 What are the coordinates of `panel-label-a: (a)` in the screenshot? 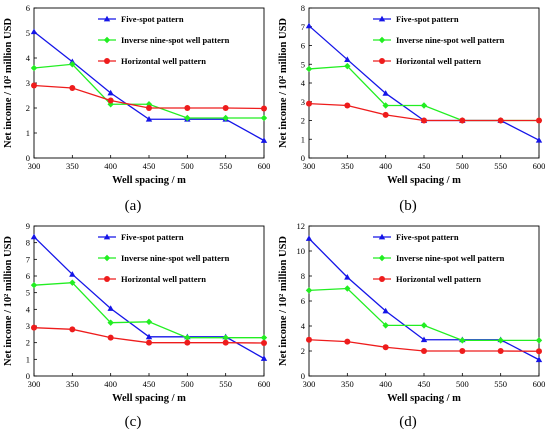 It's located at (133, 206).